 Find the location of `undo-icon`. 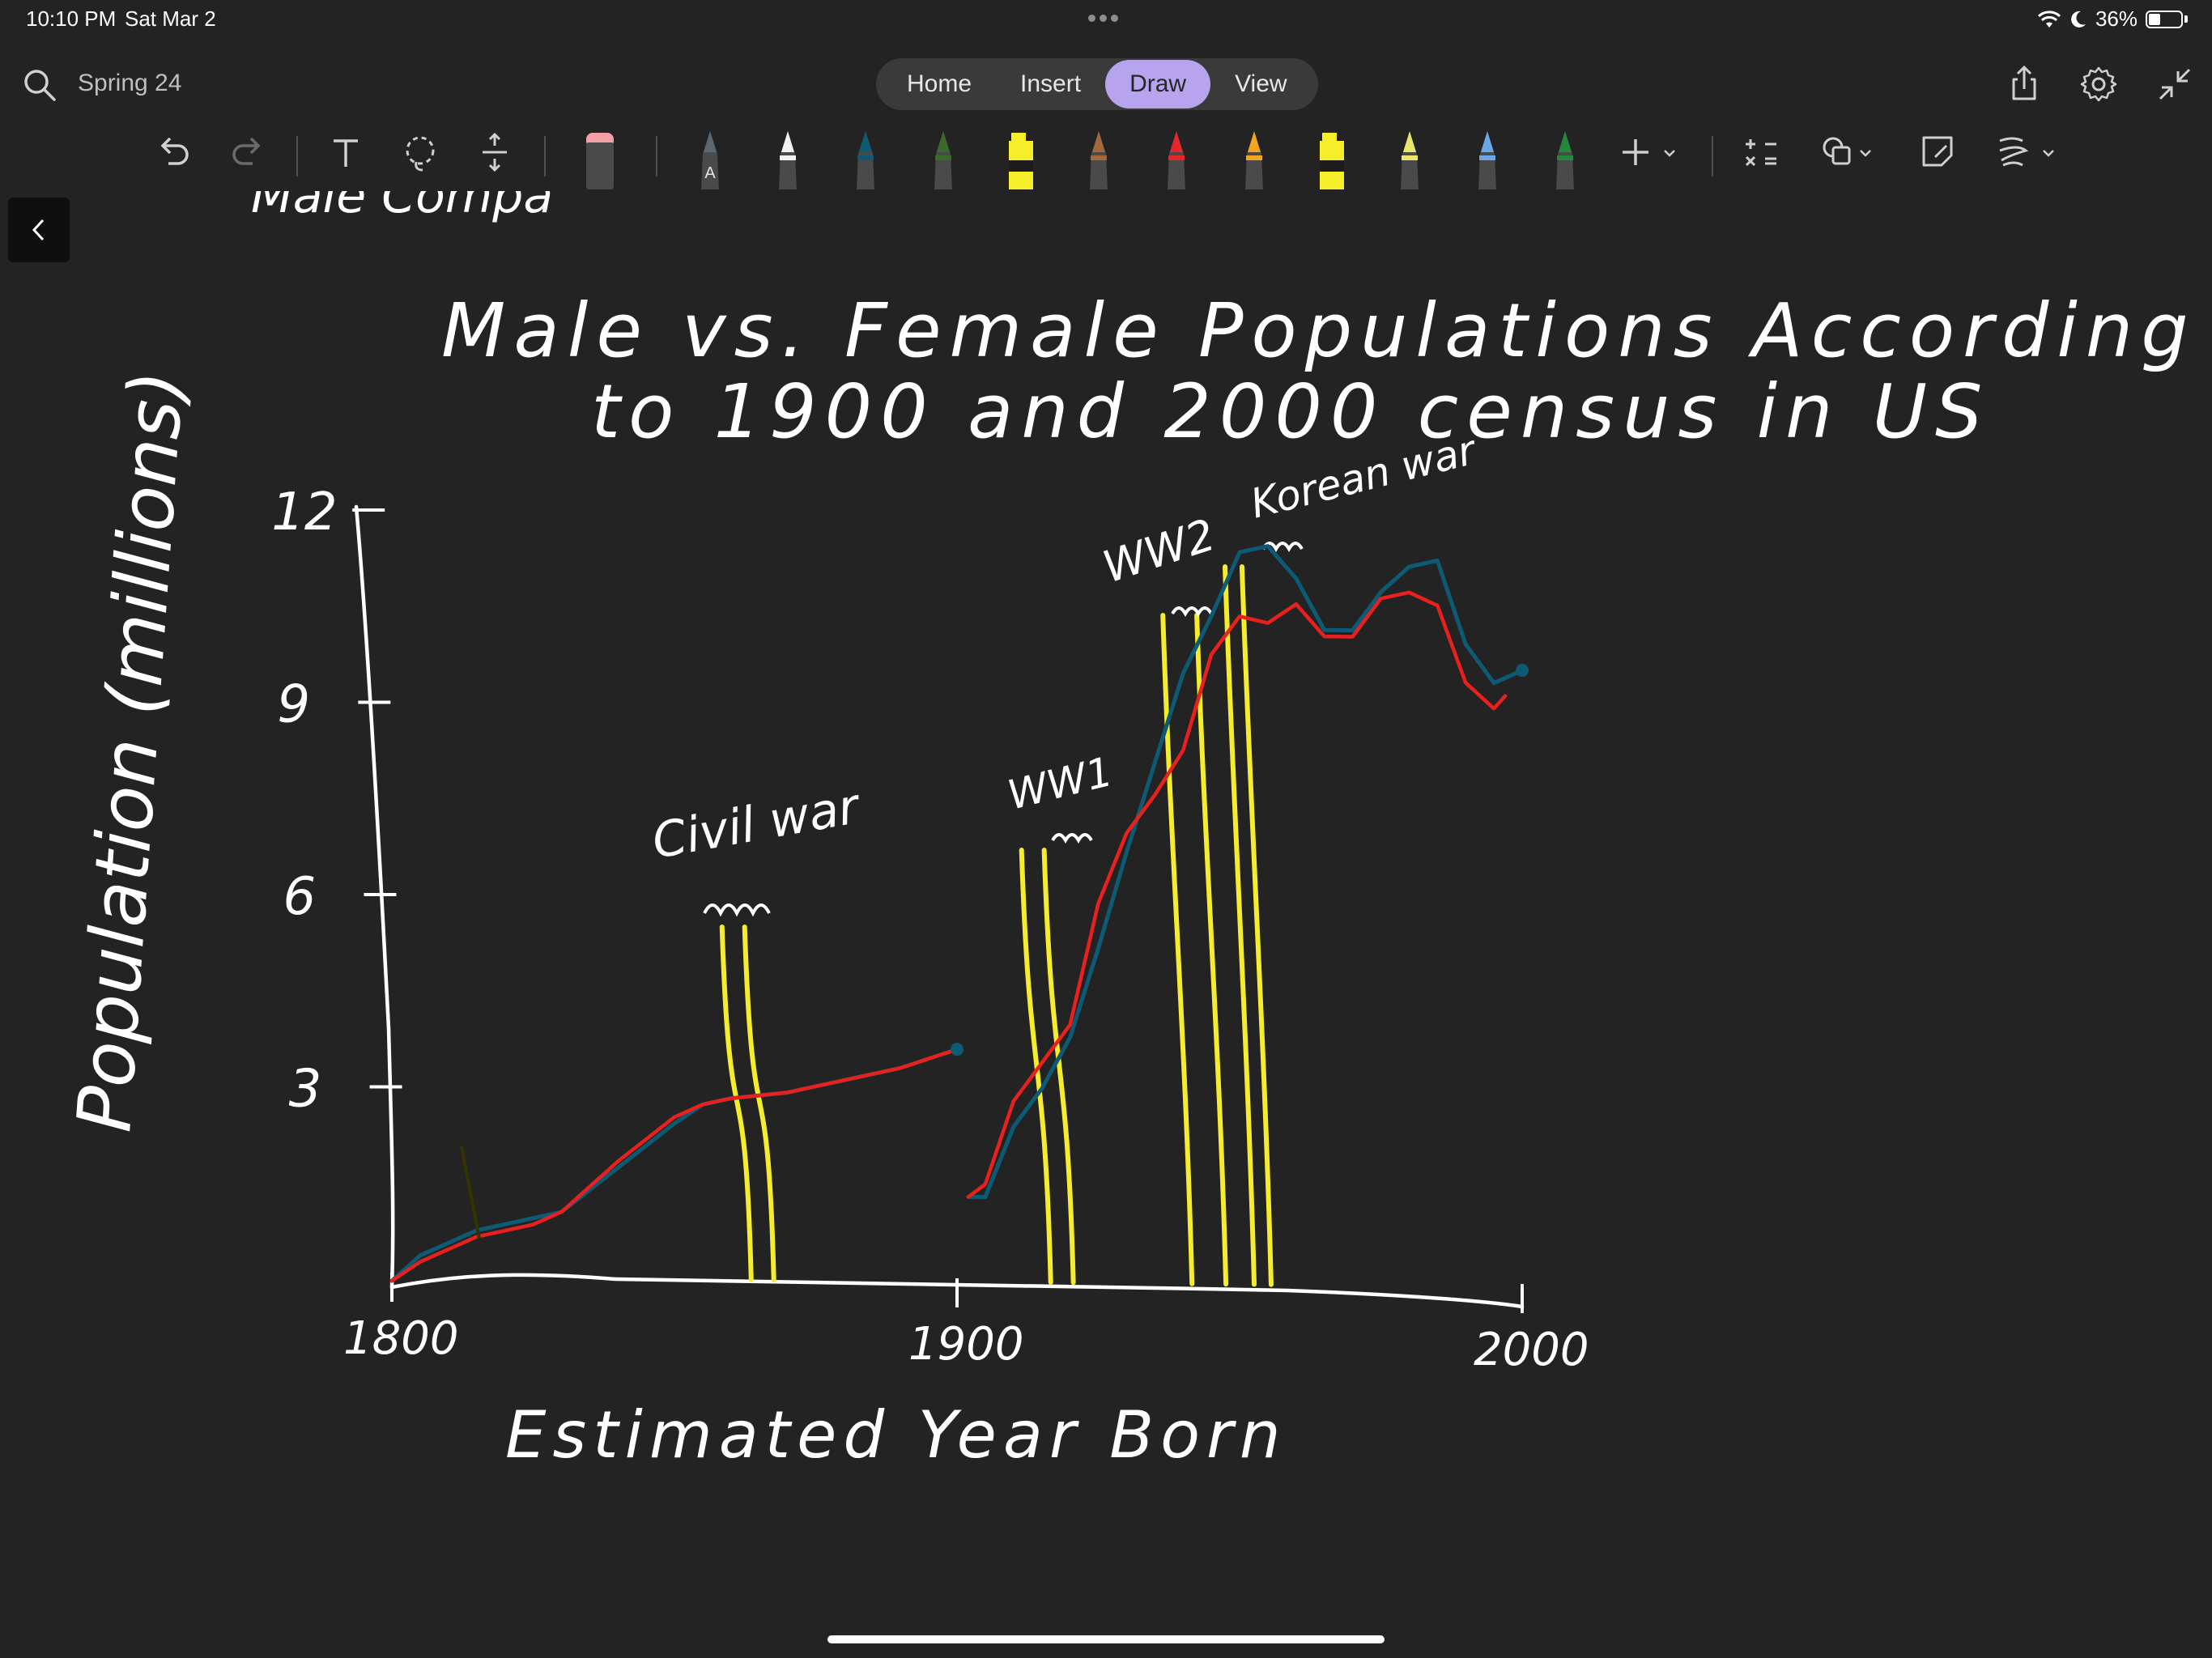

undo-icon is located at coordinates (174, 152).